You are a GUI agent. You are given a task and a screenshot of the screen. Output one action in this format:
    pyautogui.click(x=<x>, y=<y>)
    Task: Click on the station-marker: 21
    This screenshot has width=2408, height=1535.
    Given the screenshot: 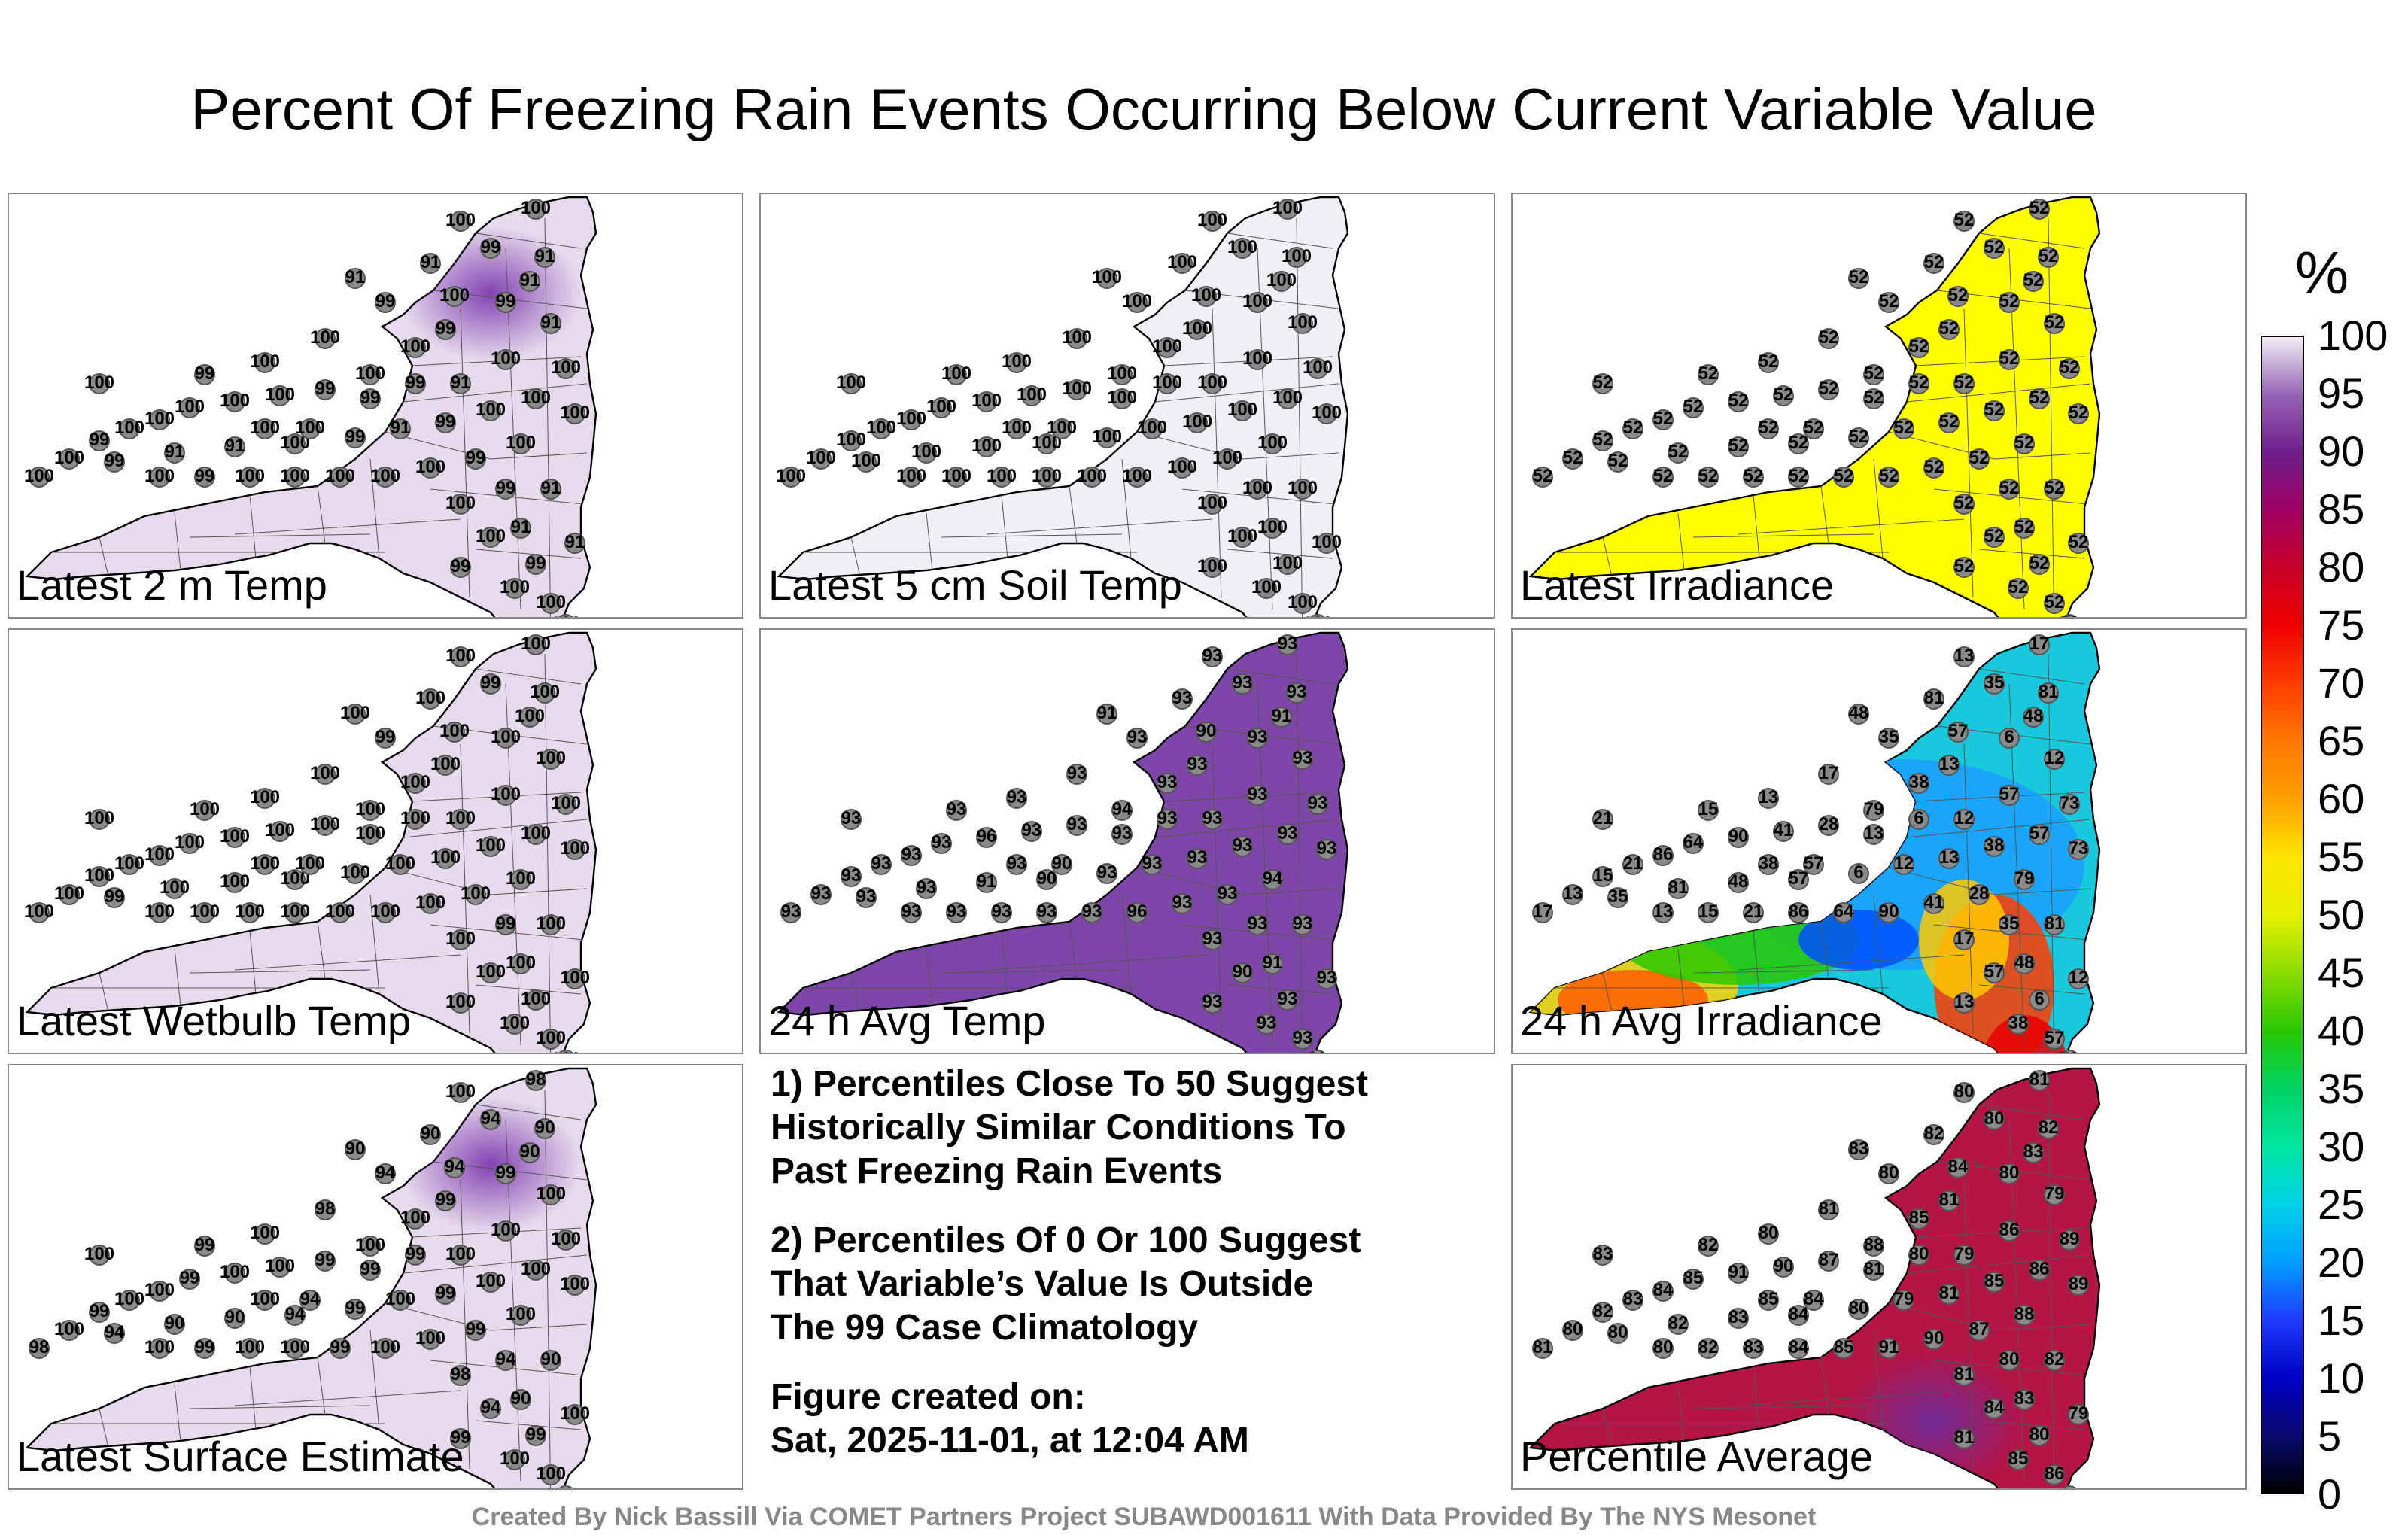 What is the action you would take?
    pyautogui.click(x=1632, y=864)
    